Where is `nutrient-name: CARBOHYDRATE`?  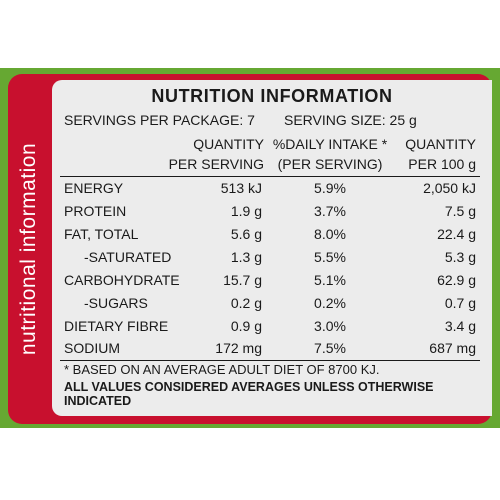
nutrient-name: CARBOHYDRATE is located at coordinates (122, 280).